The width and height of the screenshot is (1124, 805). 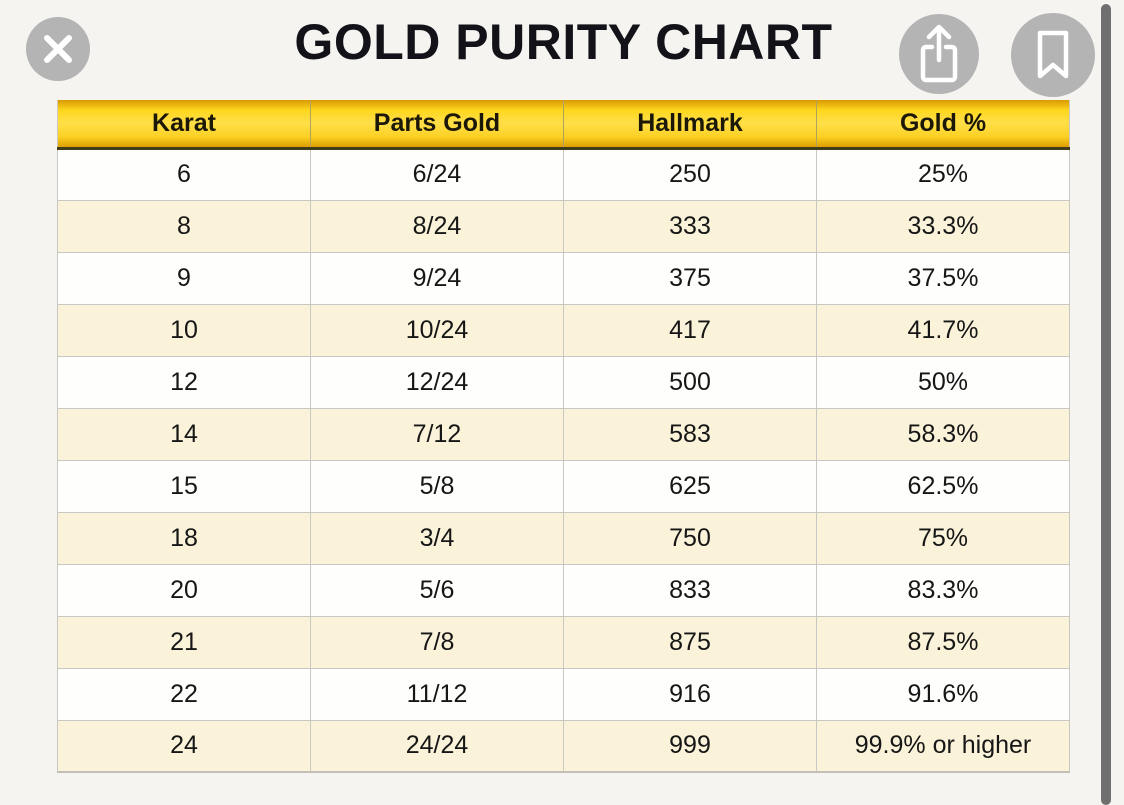 What do you see at coordinates (184, 589) in the screenshot?
I see `table-cell: 20` at bounding box center [184, 589].